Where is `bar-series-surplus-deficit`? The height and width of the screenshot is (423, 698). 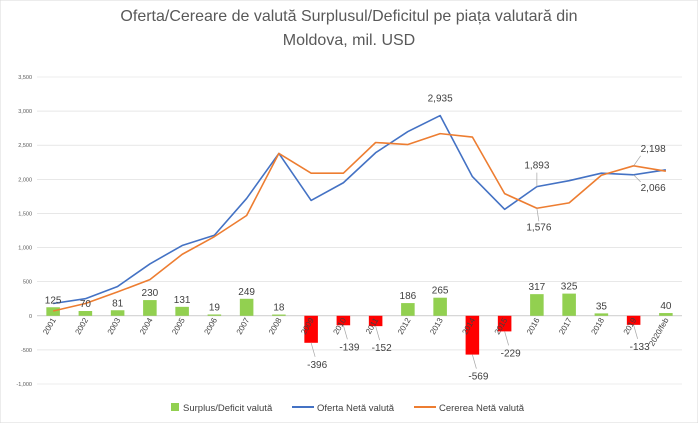
bar-series-surplus-deficit is located at coordinates (359, 324).